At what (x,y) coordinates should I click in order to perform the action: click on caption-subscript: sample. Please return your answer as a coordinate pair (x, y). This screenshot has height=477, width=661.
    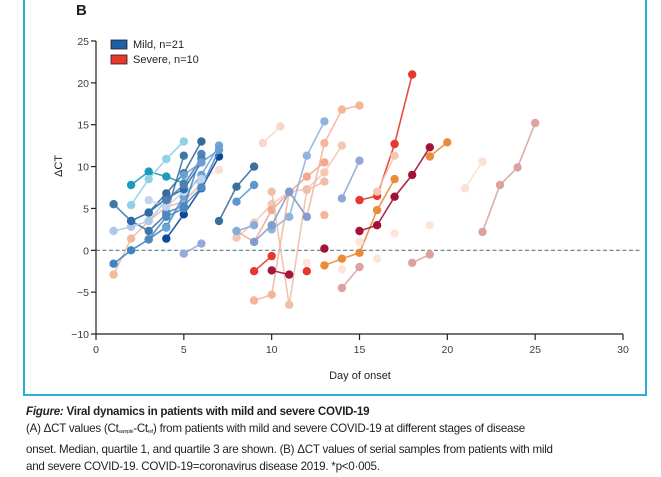
    Looking at the image, I should click on (126, 432).